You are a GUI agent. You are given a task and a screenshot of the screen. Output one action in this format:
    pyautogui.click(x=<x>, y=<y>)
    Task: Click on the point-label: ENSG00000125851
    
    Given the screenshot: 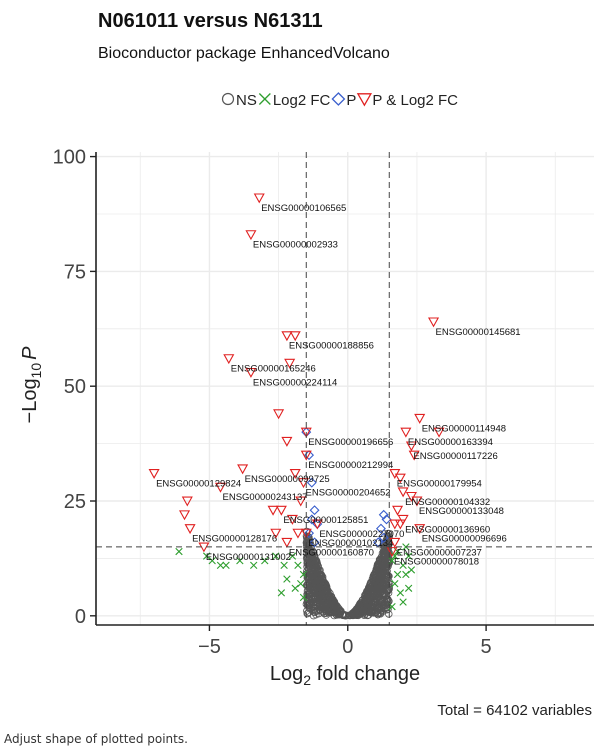 What is the action you would take?
    pyautogui.click(x=325, y=520)
    